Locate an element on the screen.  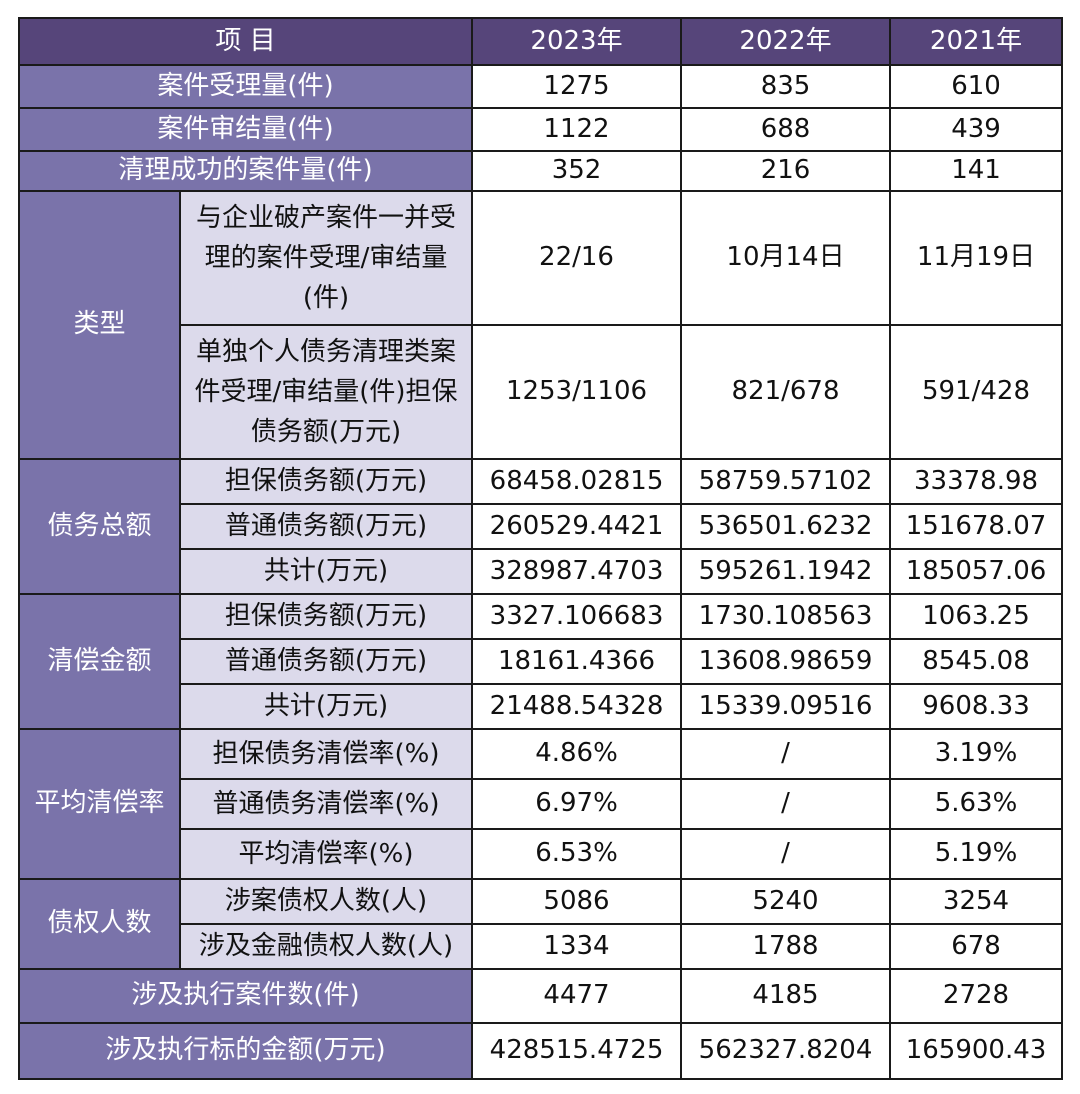
cell-value: 18161.4366 is located at coordinates (577, 661).